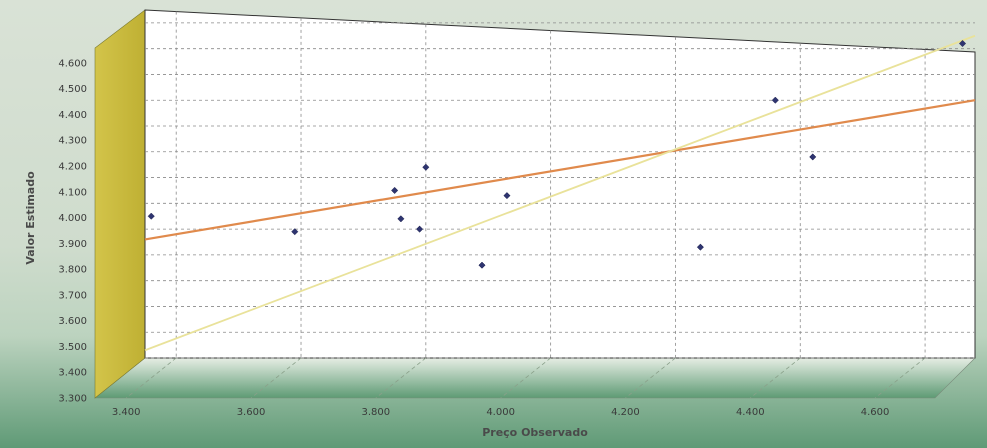 This screenshot has width=987, height=448. What do you see at coordinates (72, 115) in the screenshot?
I see `y-tick-label: 4.400` at bounding box center [72, 115].